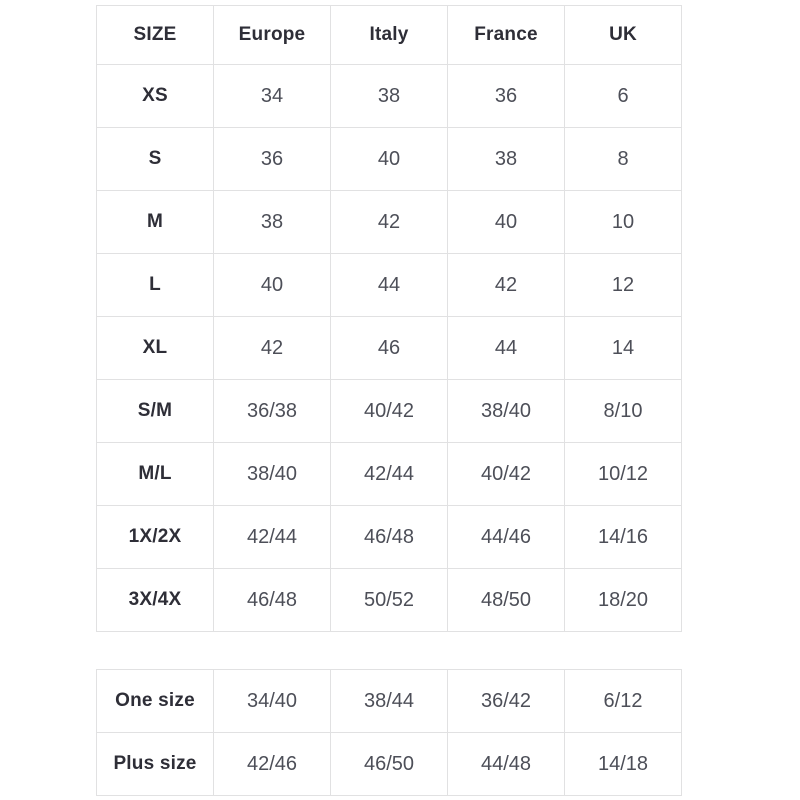 The image size is (800, 800). Describe the element at coordinates (623, 348) in the screenshot. I see `size-value-cell: 14` at that location.